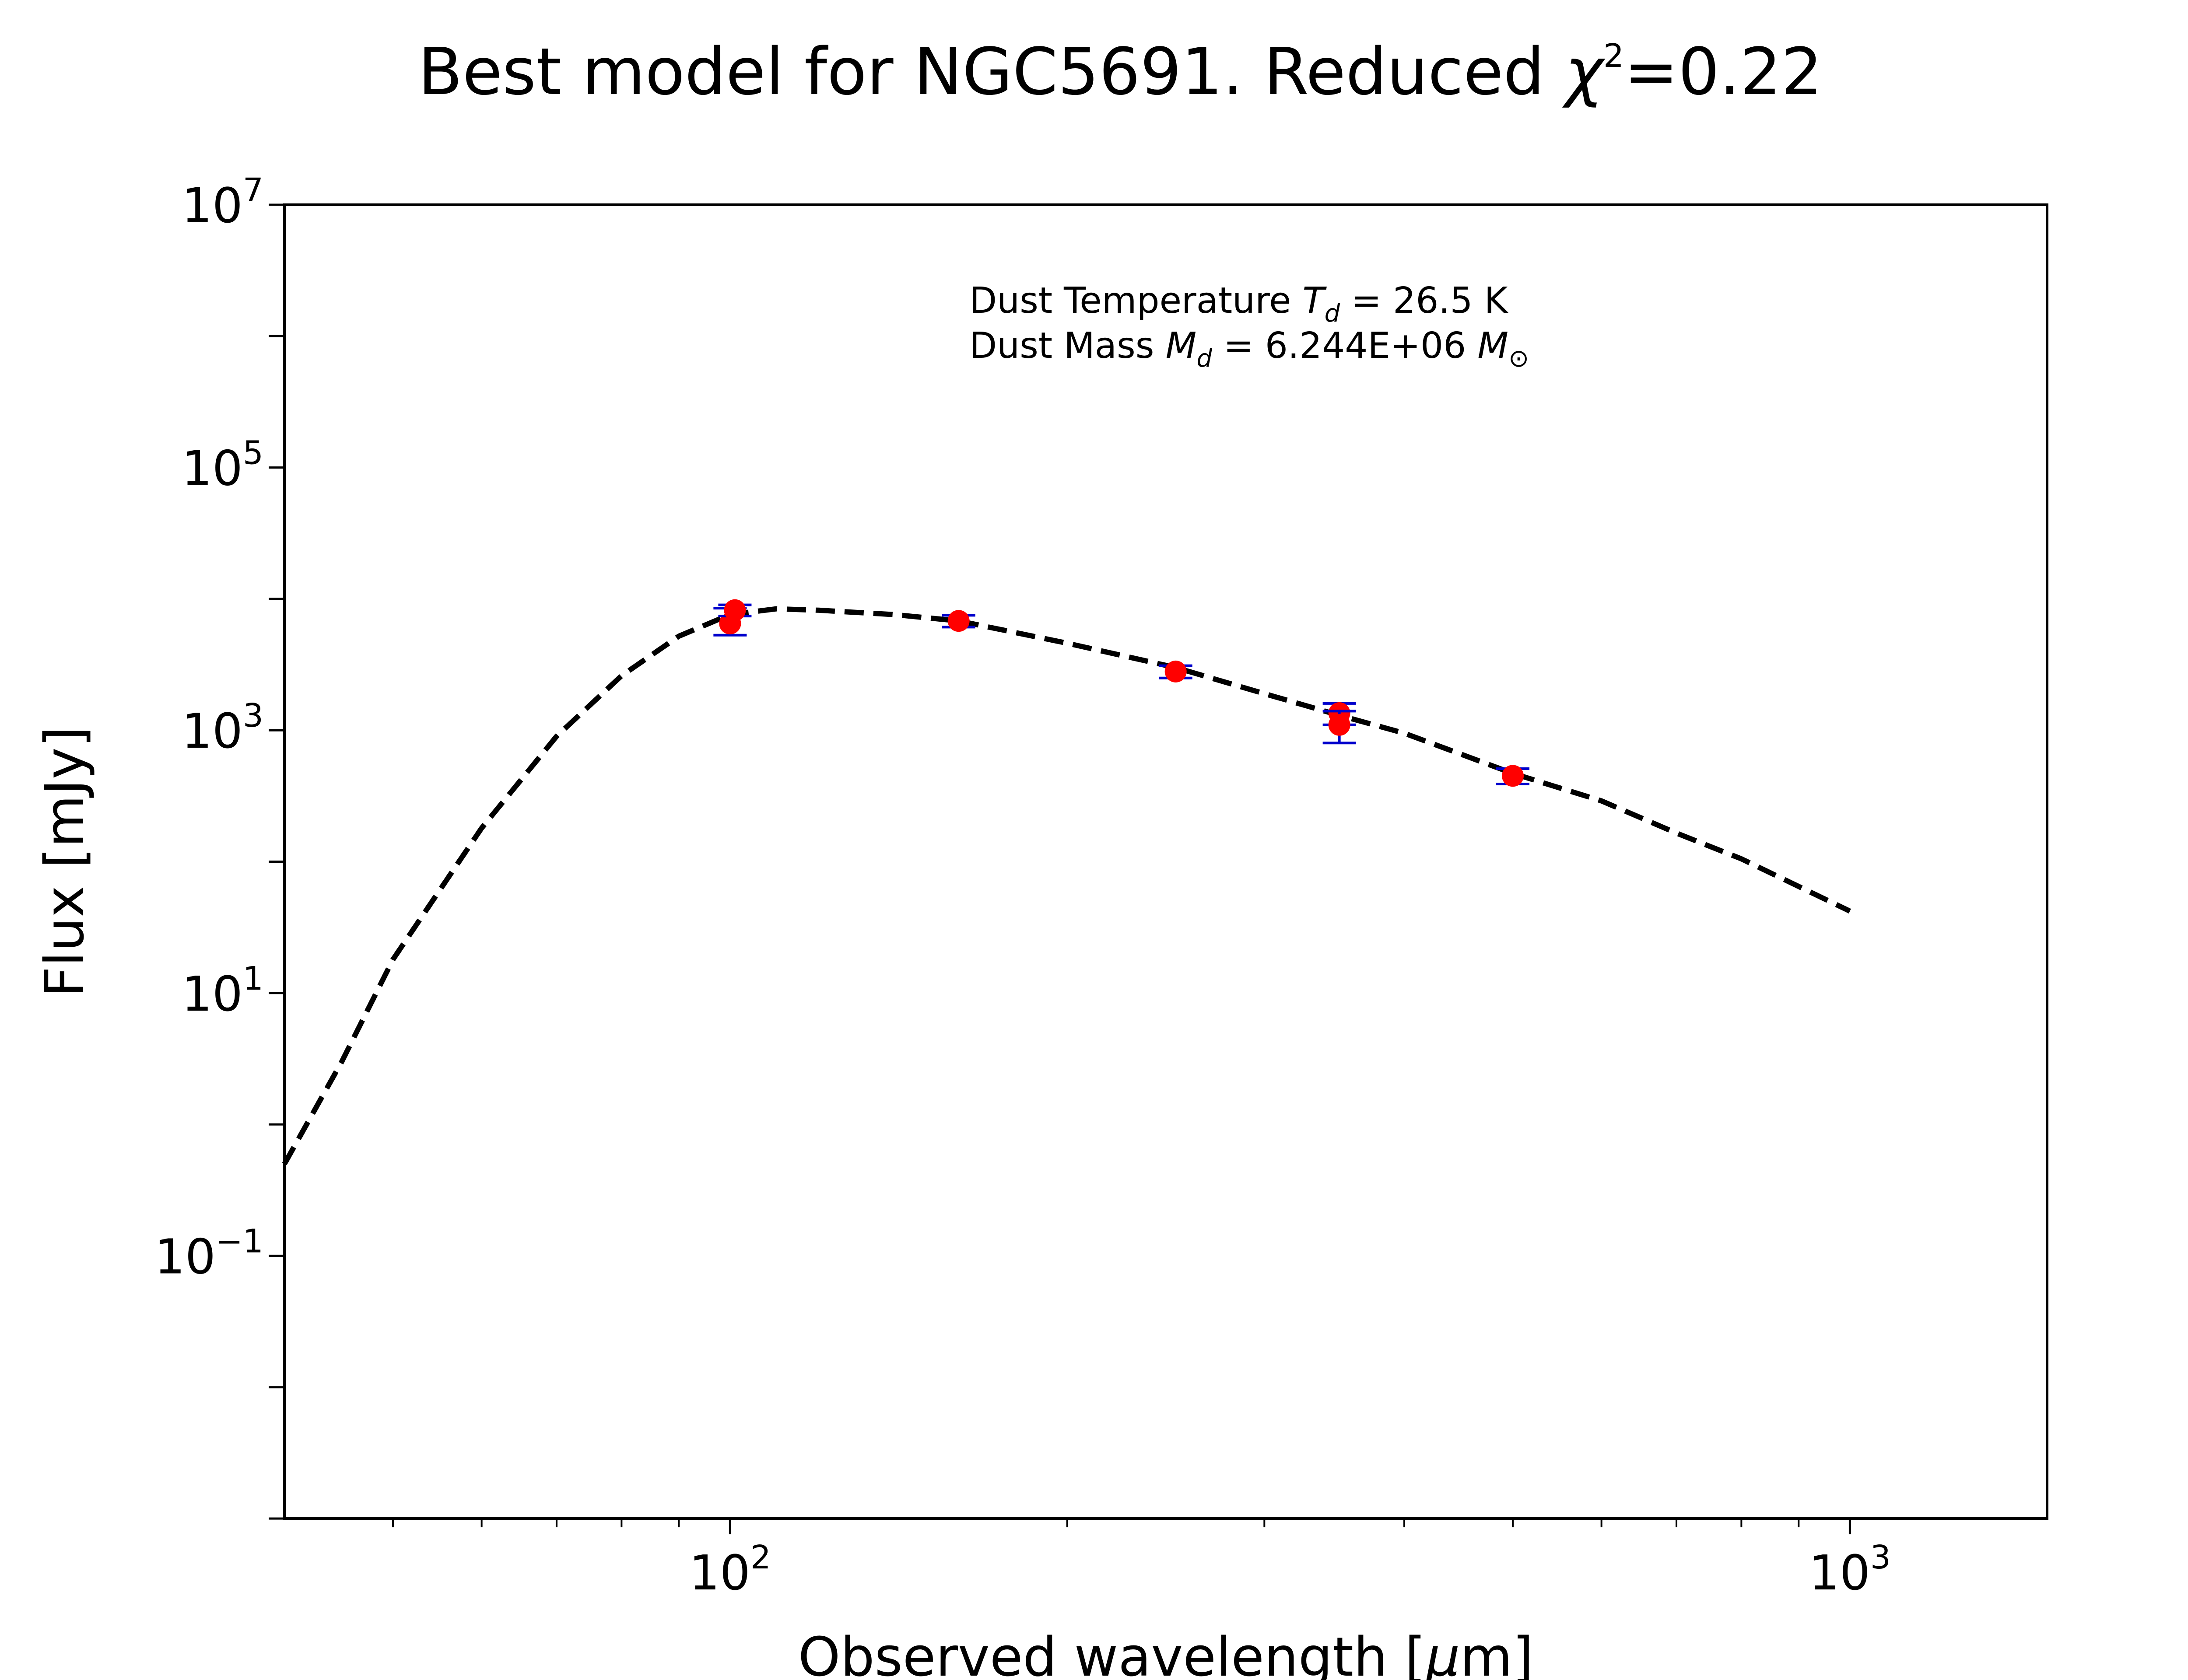  Describe the element at coordinates (65, 862) in the screenshot. I see `y-axis-label: Flux [mJy]` at that location.